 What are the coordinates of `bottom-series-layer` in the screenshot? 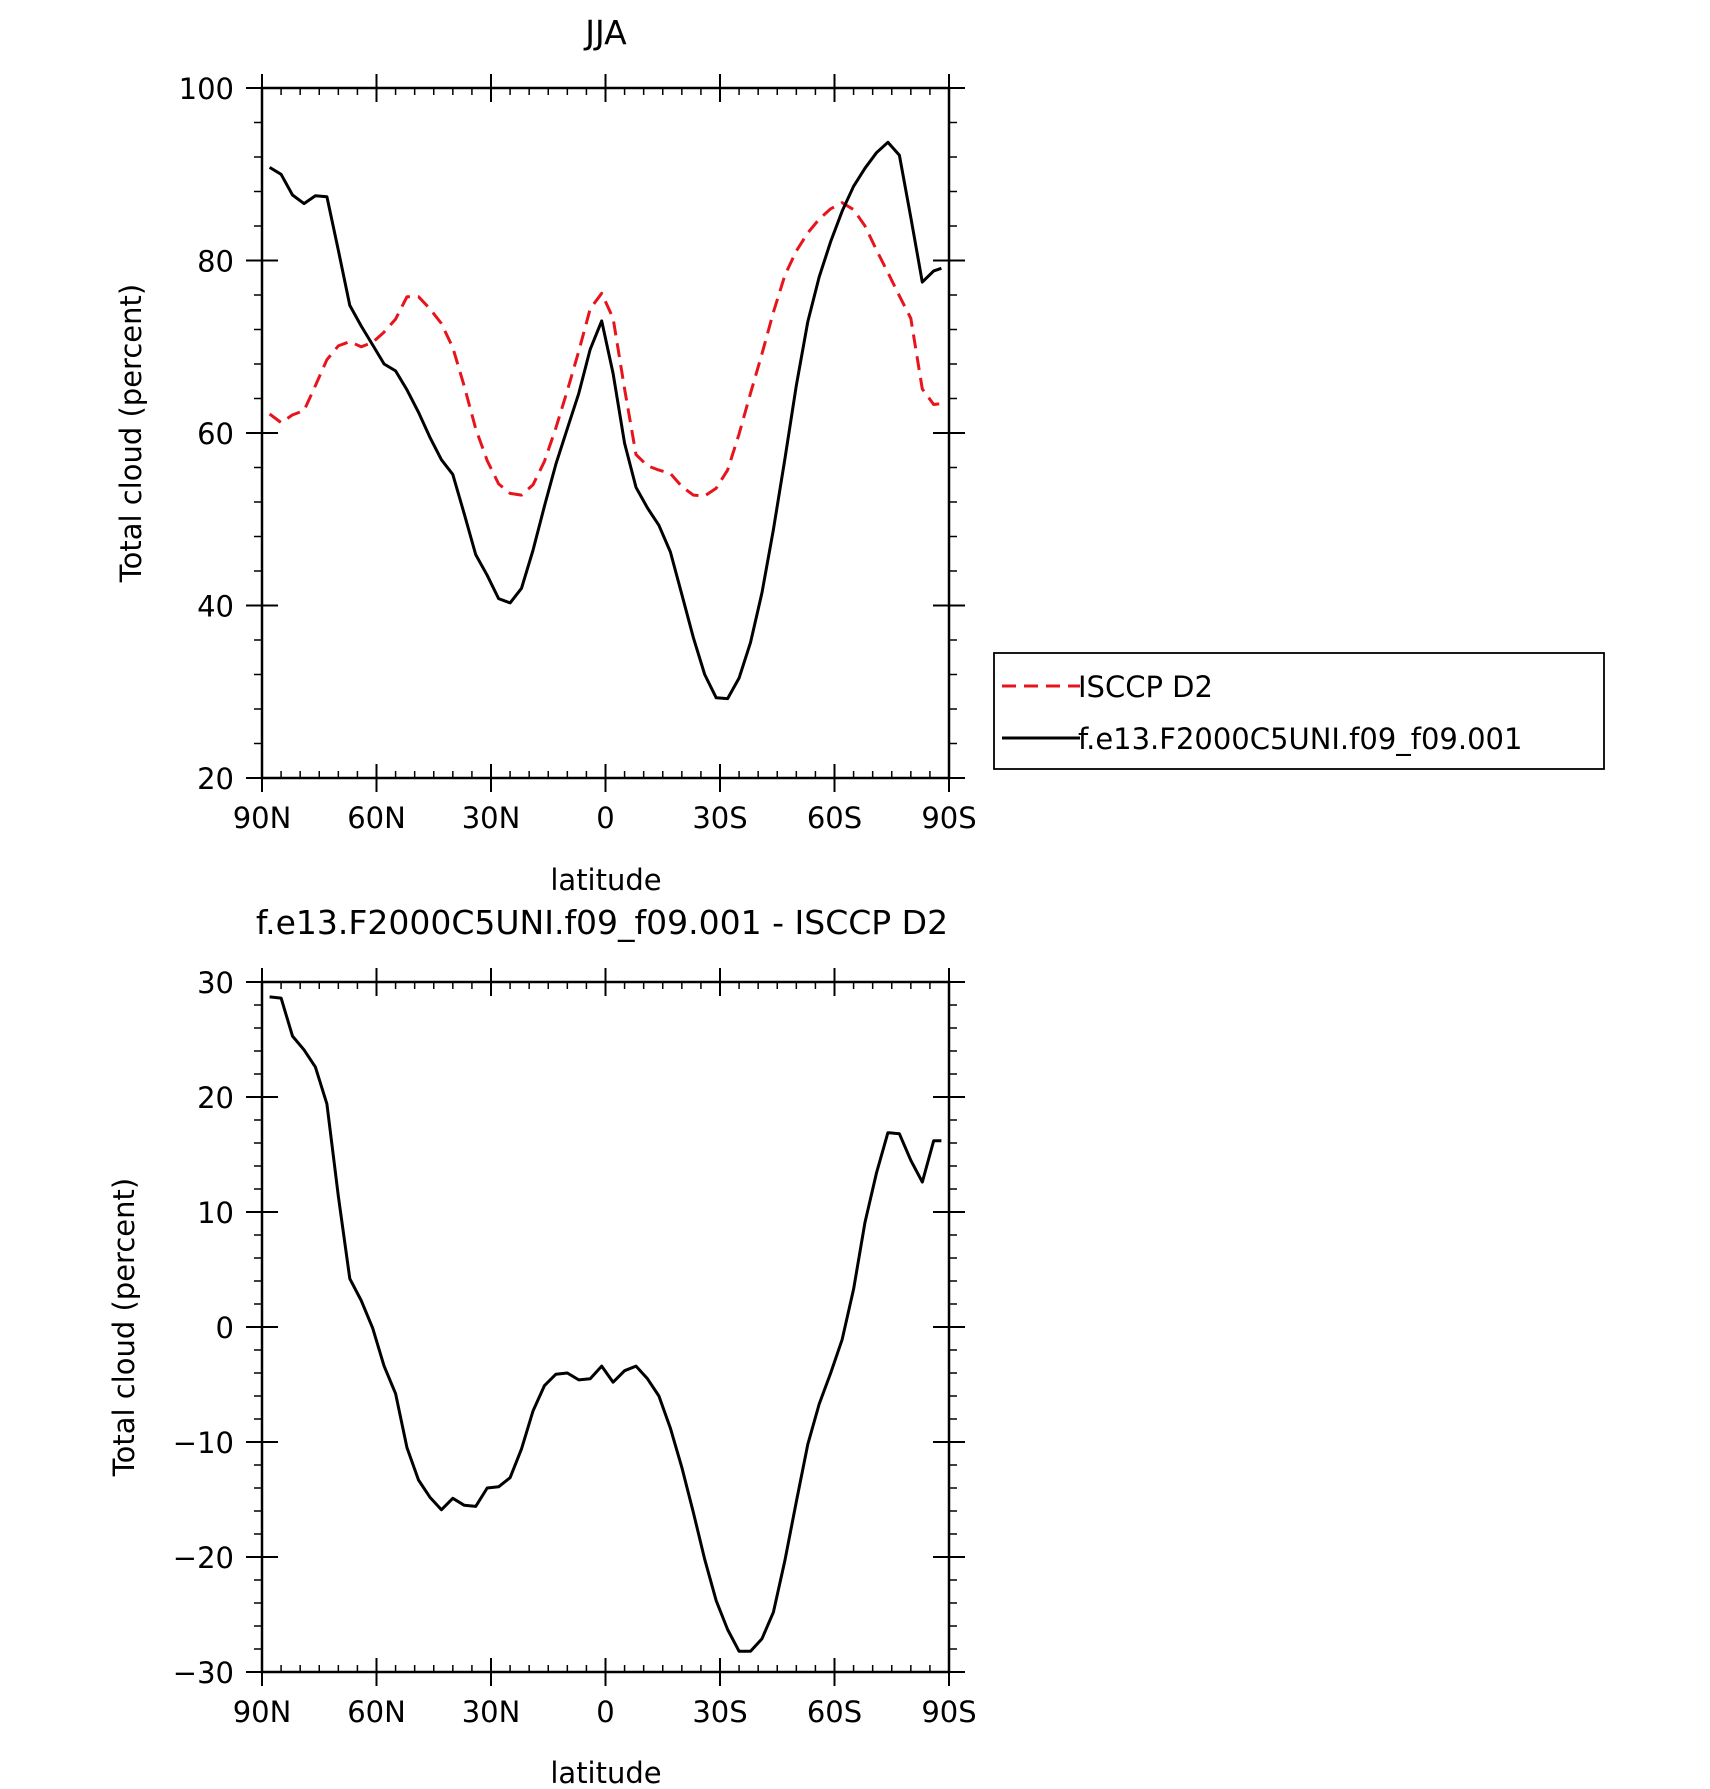 It's located at (605, 1324).